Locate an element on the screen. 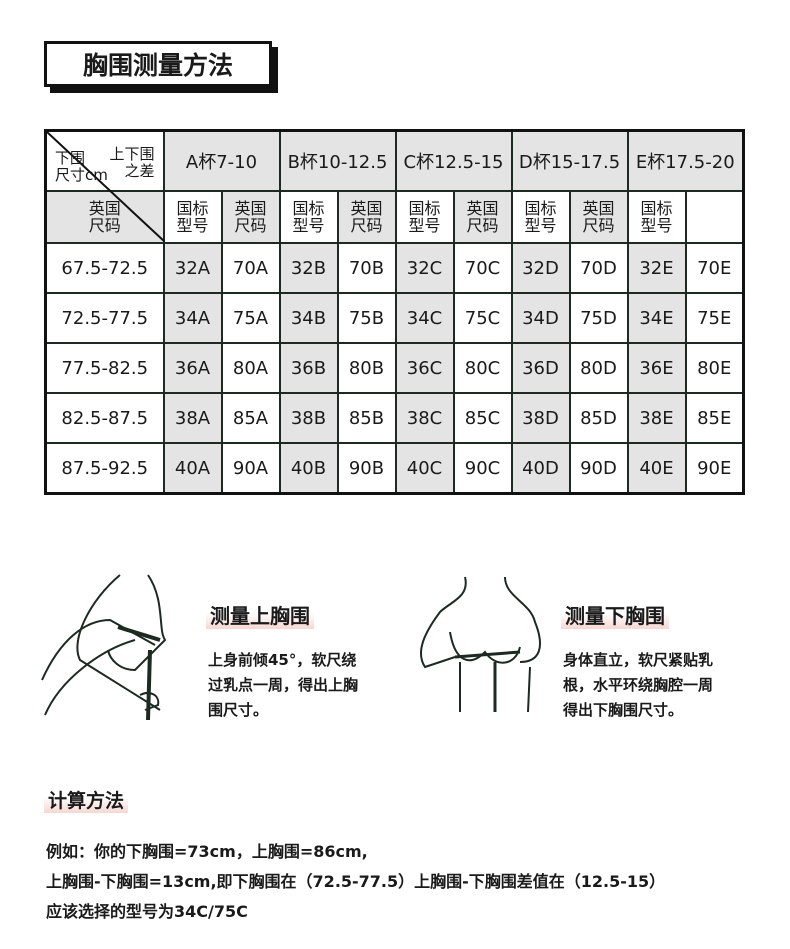 Image resolution: width=790 pixels, height=949 pixels. upper-bust-desc: 上身前倾45°，软尺绕 过乳点一周，得出上胸 围尺寸。 is located at coordinates (283, 685).